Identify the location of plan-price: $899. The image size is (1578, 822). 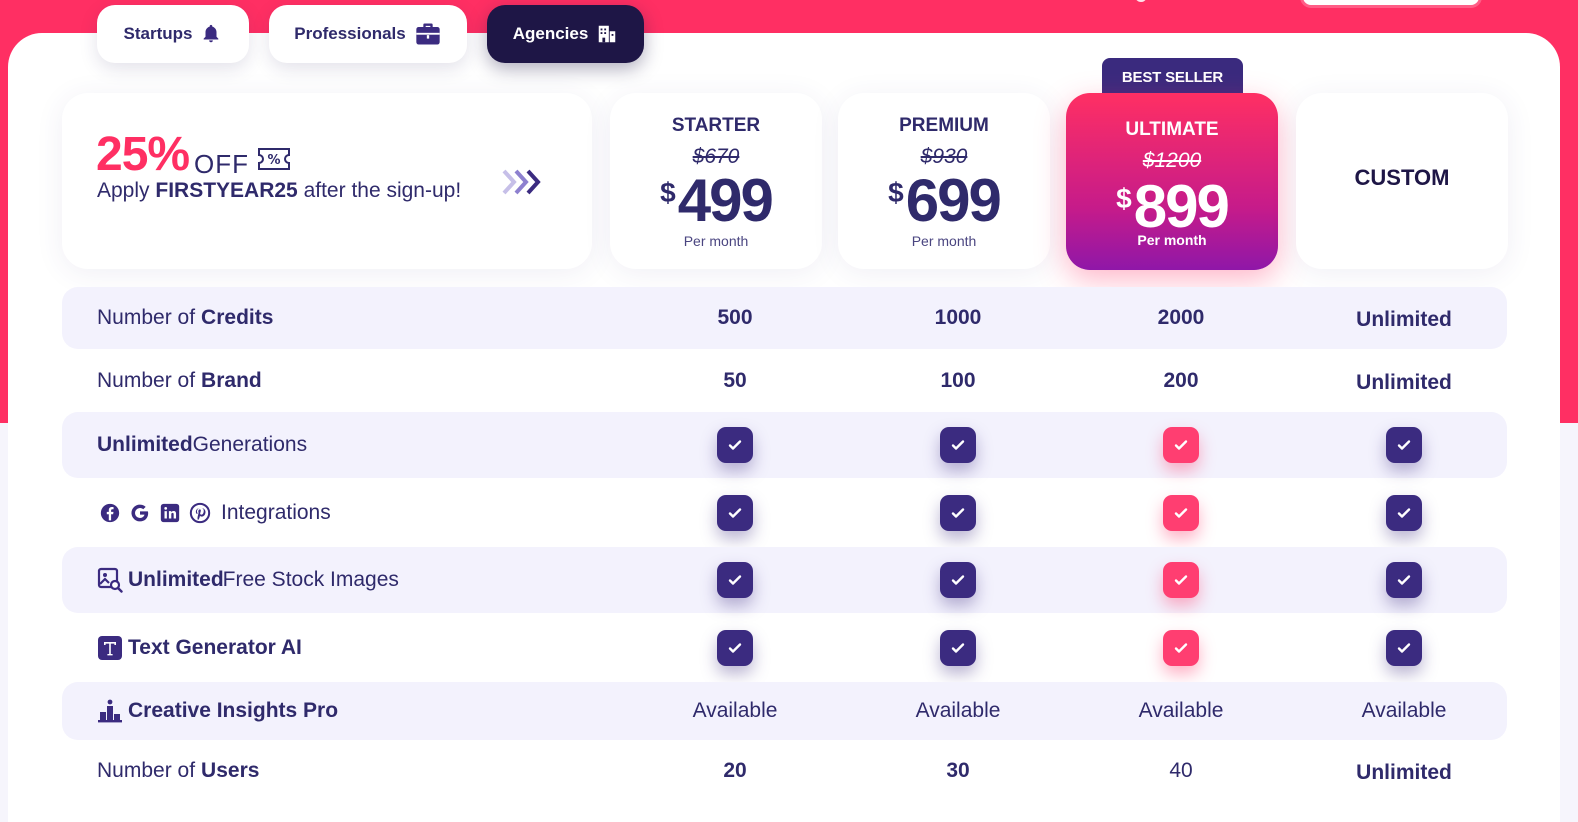
(1172, 207).